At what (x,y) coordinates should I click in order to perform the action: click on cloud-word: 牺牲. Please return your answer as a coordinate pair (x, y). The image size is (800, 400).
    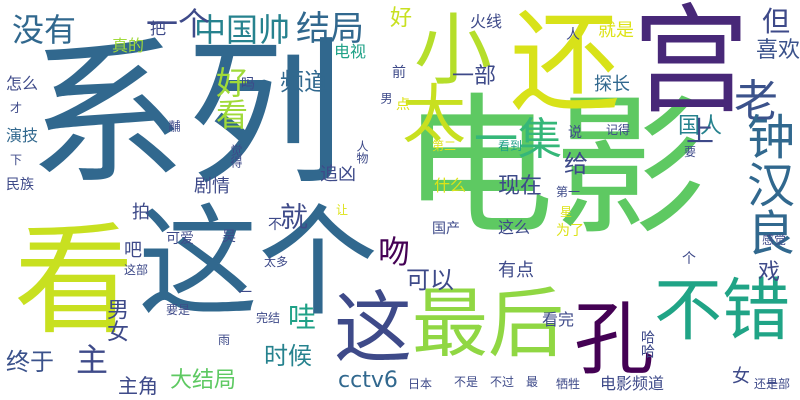
    Looking at the image, I should click on (568, 384).